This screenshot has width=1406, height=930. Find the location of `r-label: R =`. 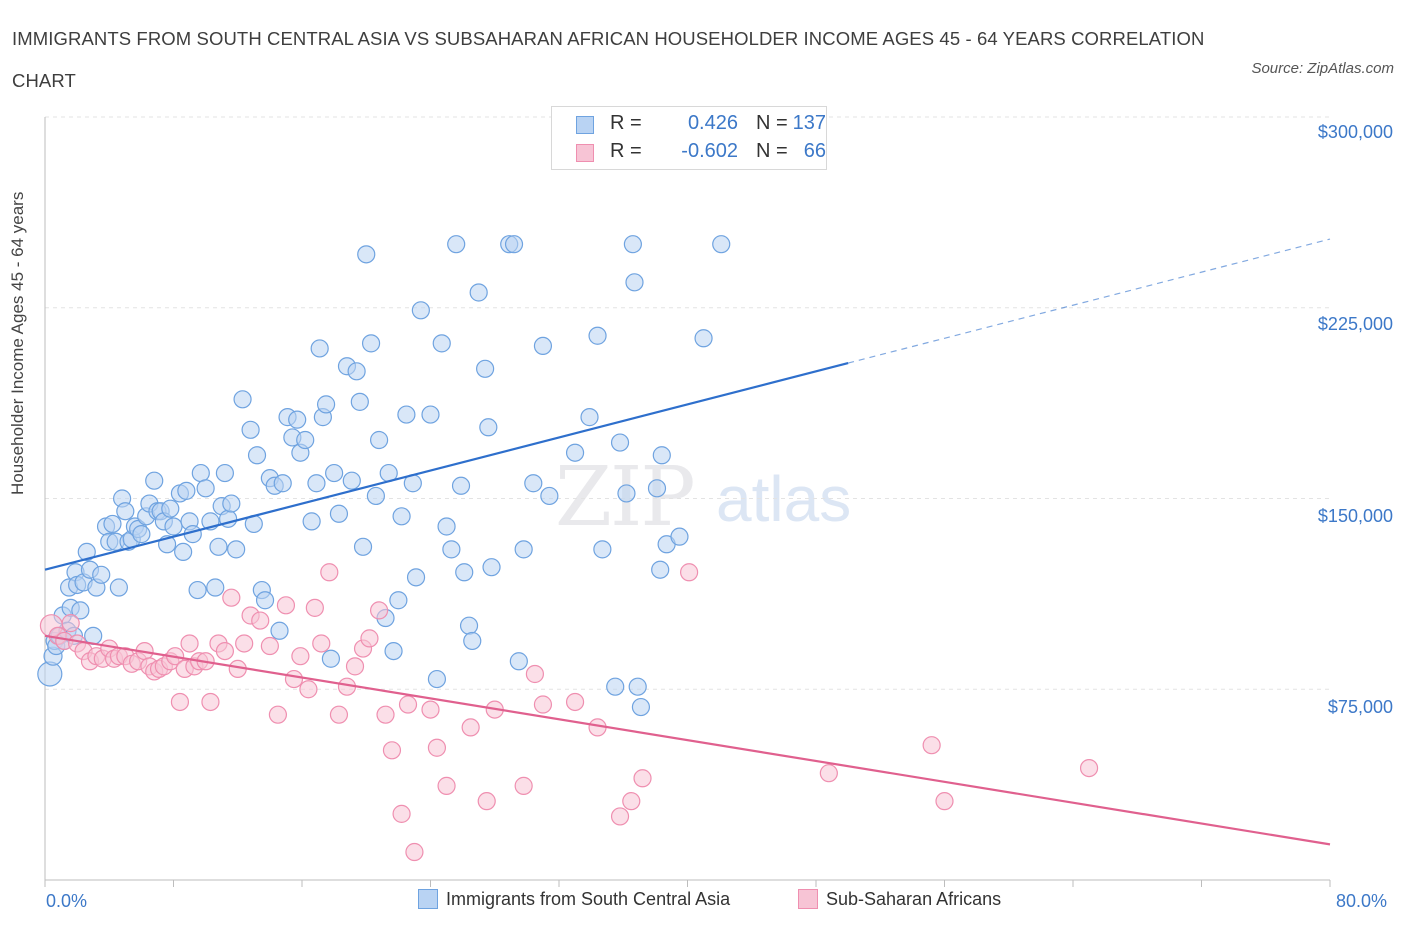

r-label: R = is located at coordinates (626, 151).